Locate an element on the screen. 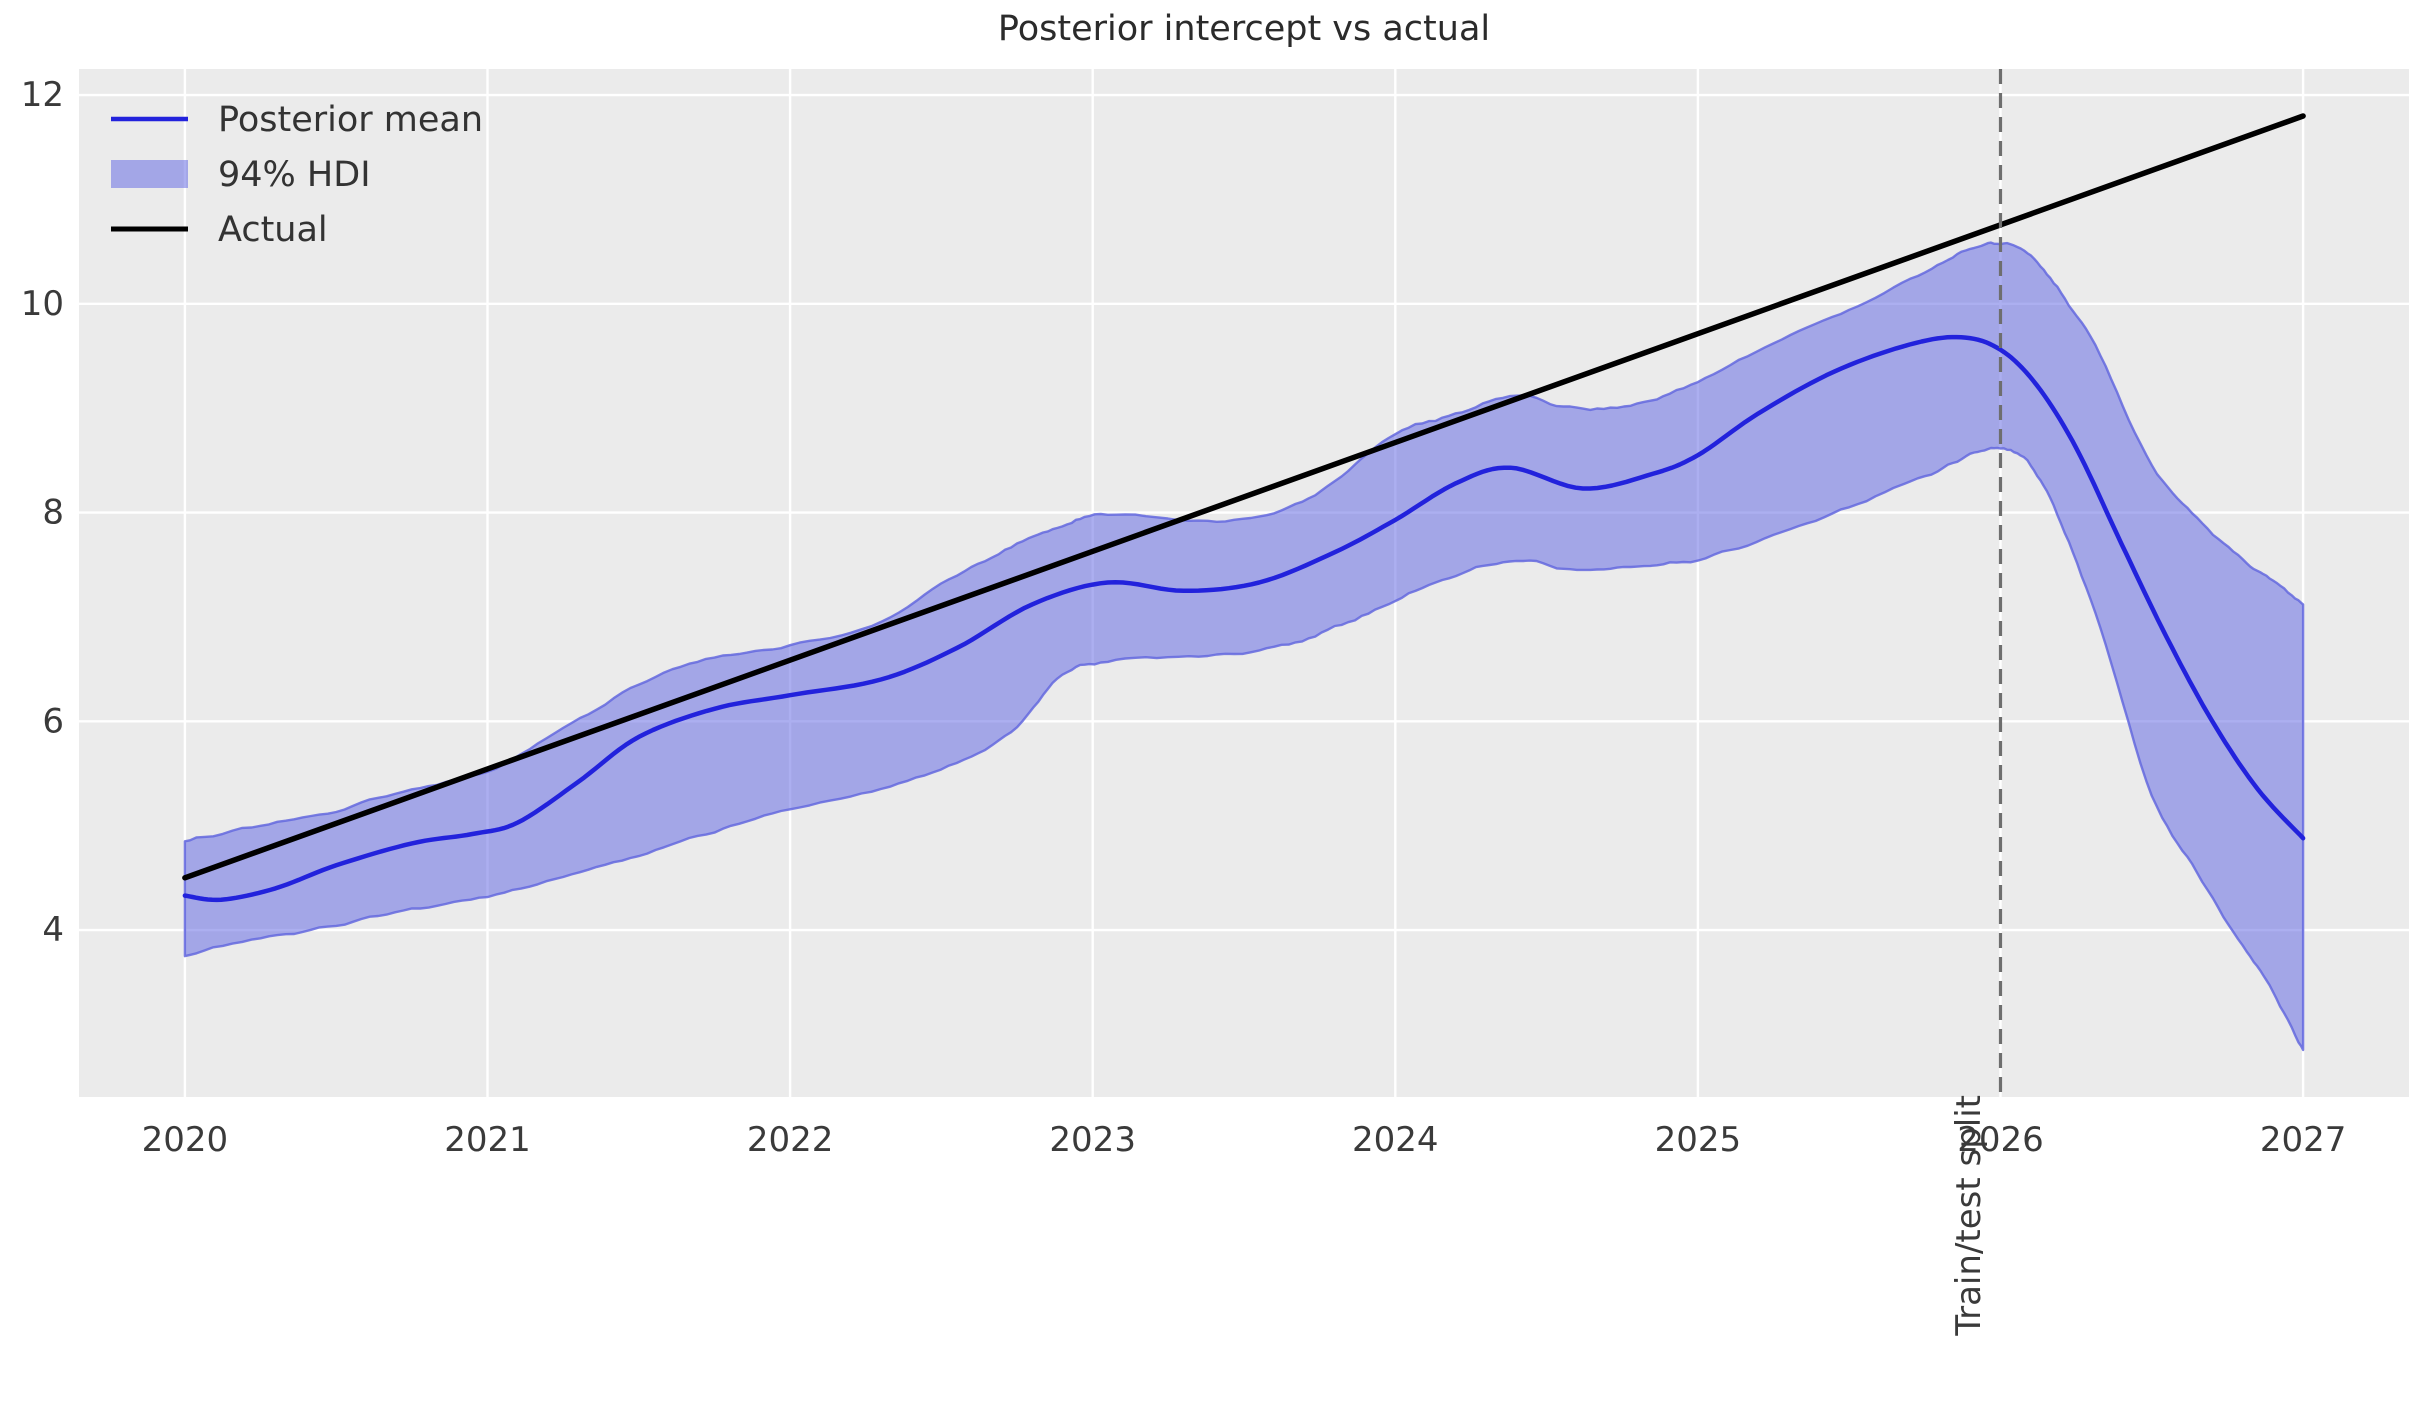  y-tick-label: 8 is located at coordinates (53, 513).